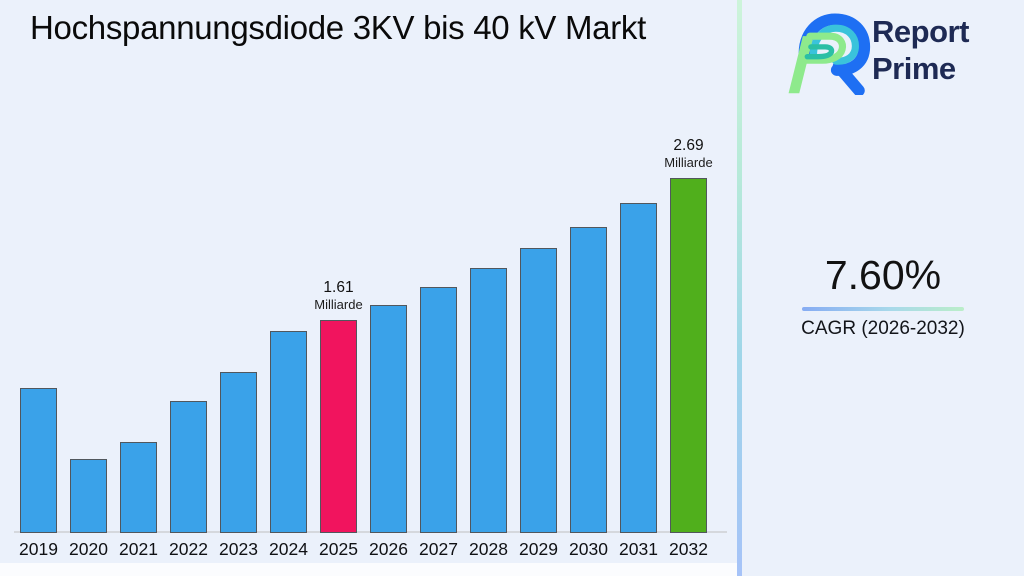 This screenshot has height=576, width=1024. I want to click on report-prime-logo-mark, so click(829, 54).